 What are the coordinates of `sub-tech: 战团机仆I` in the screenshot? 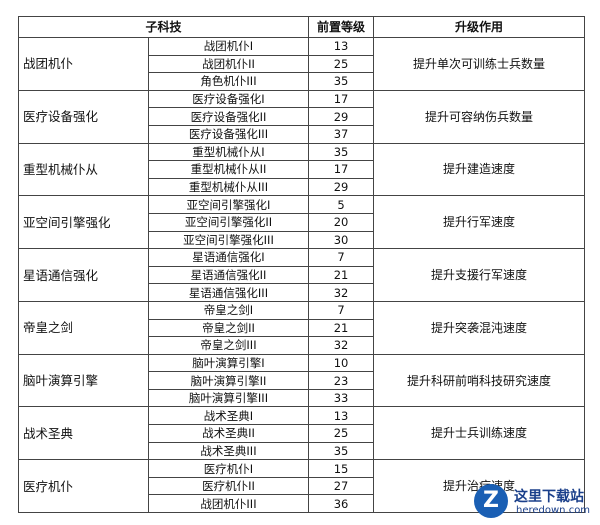 It's located at (228, 46).